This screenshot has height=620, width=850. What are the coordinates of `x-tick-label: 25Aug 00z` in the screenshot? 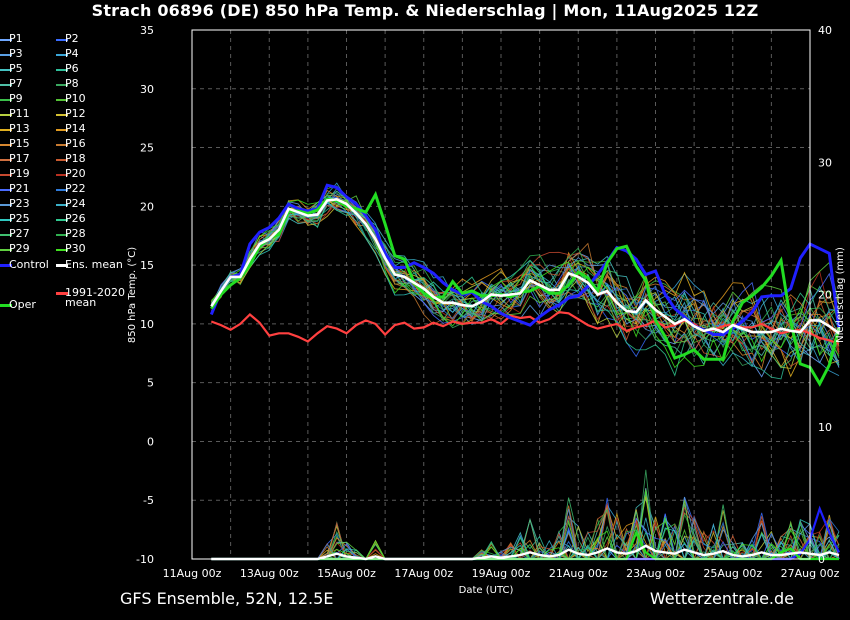 It's located at (732, 573).